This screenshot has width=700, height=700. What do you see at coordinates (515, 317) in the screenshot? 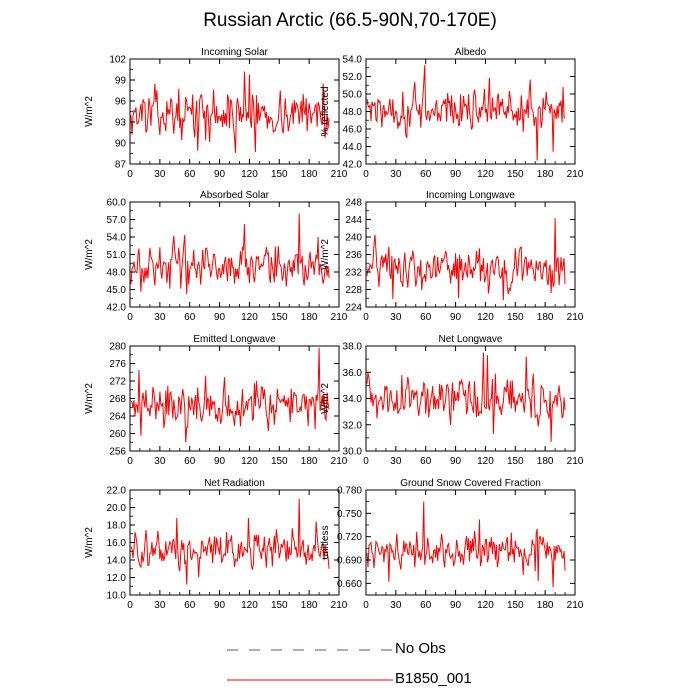
I see `x-tick-label-incoming-longwave: 150` at bounding box center [515, 317].